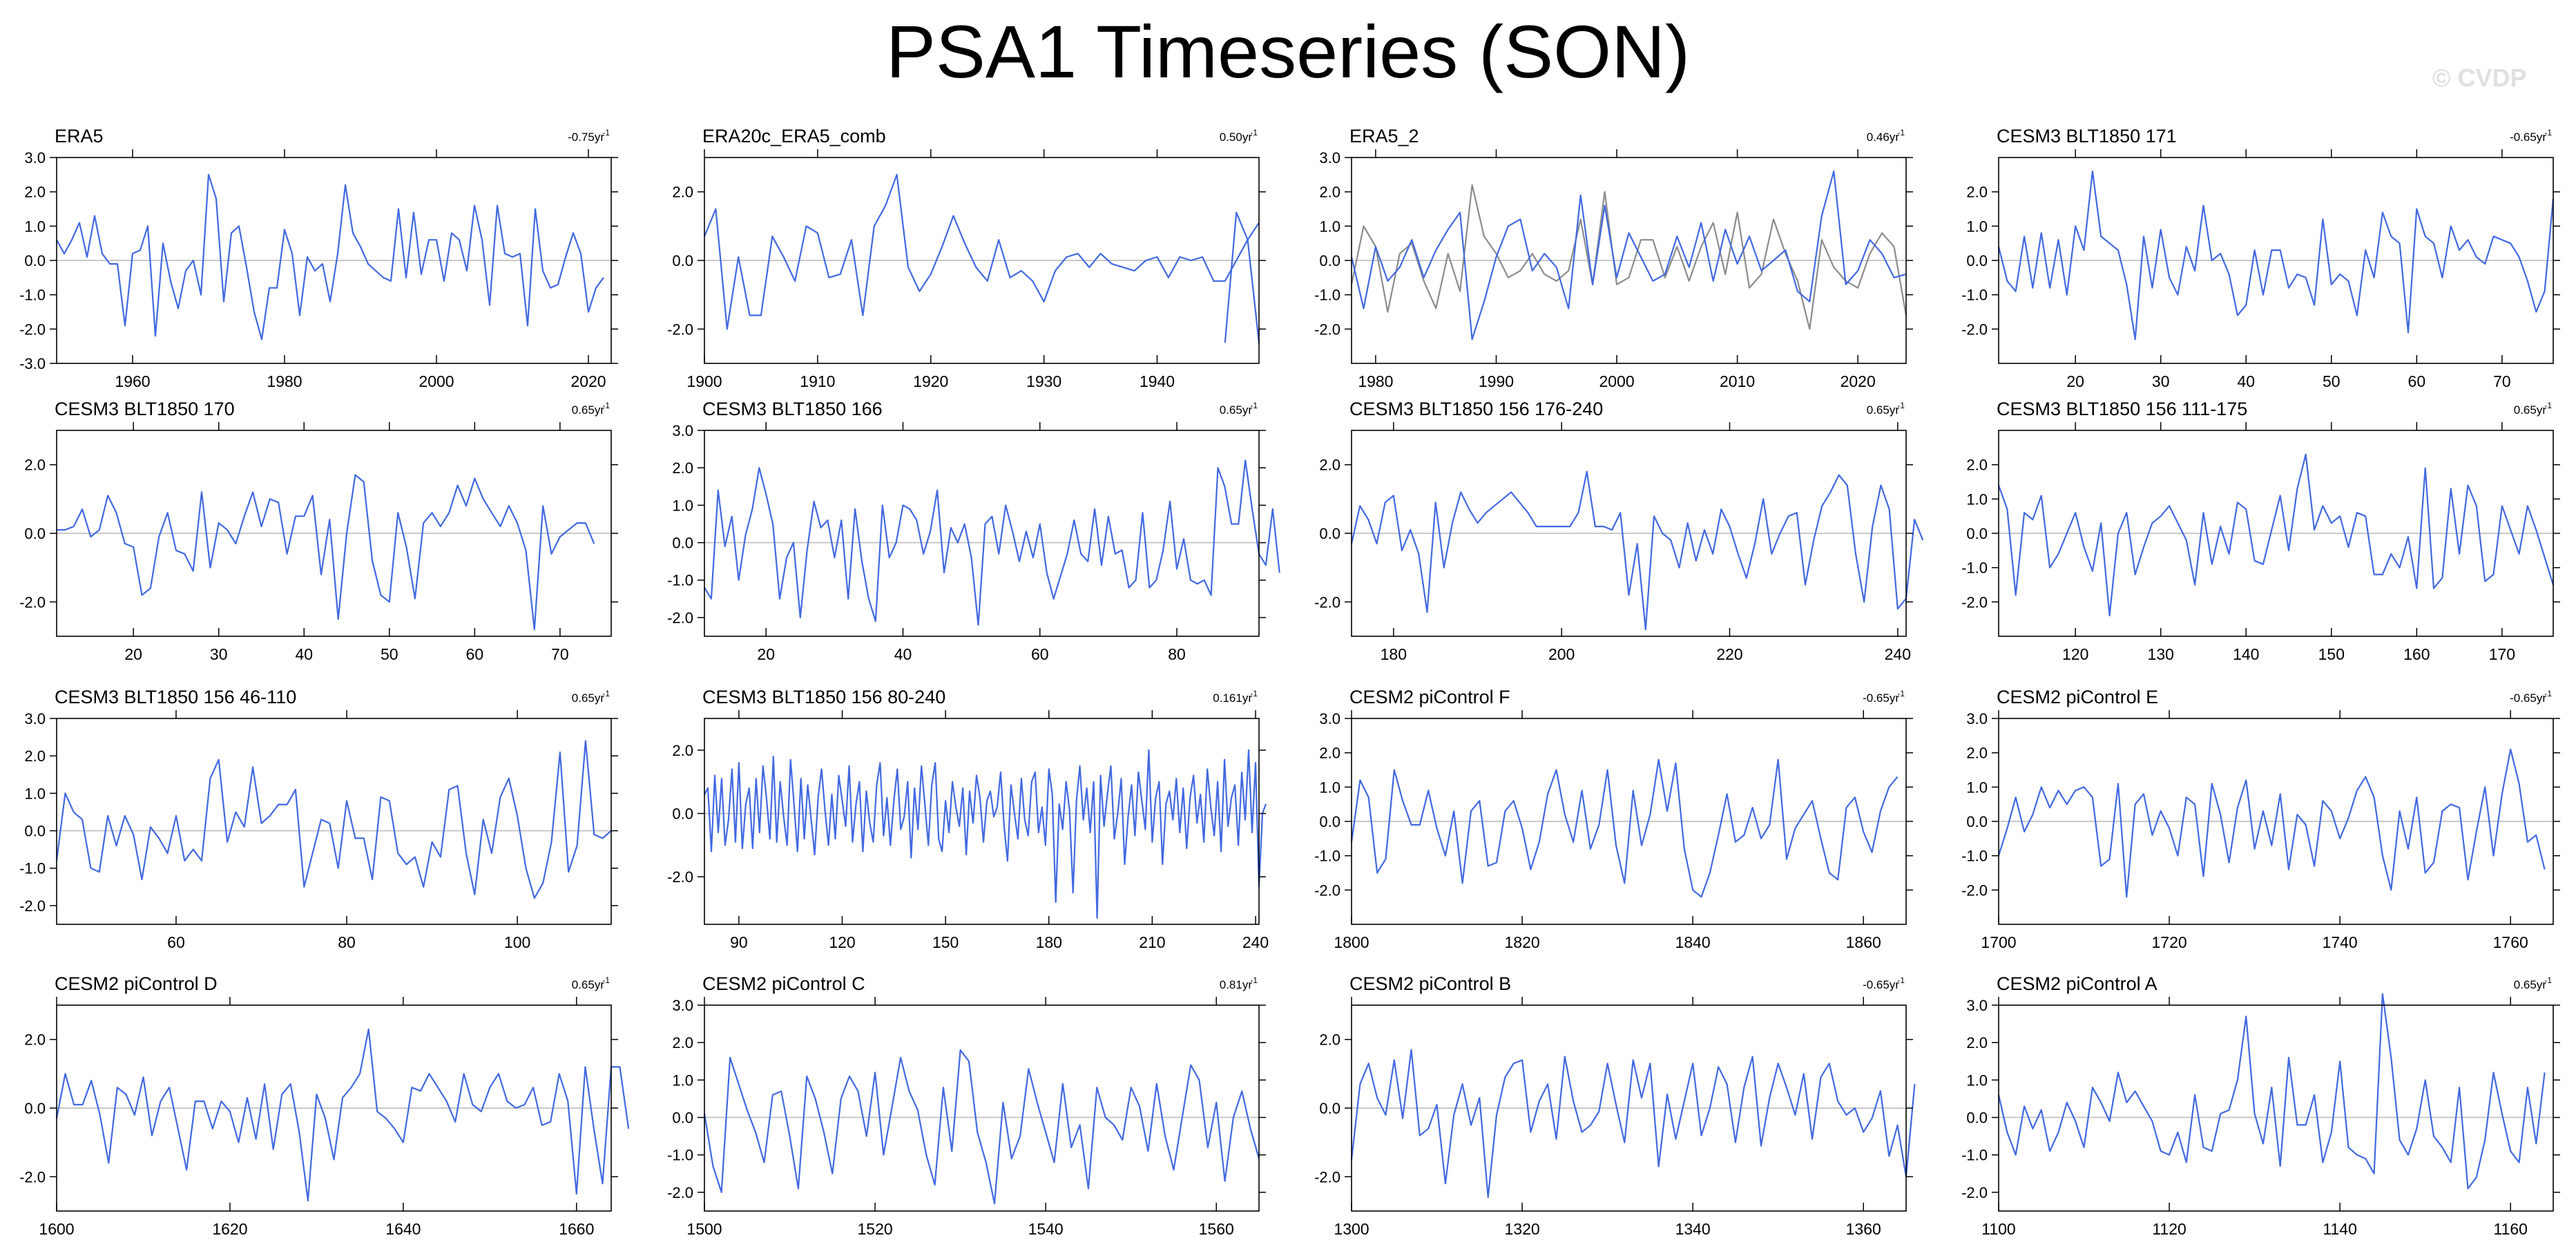 This screenshot has height=1258, width=2576. I want to click on x-tick-label: 180, so click(1394, 654).